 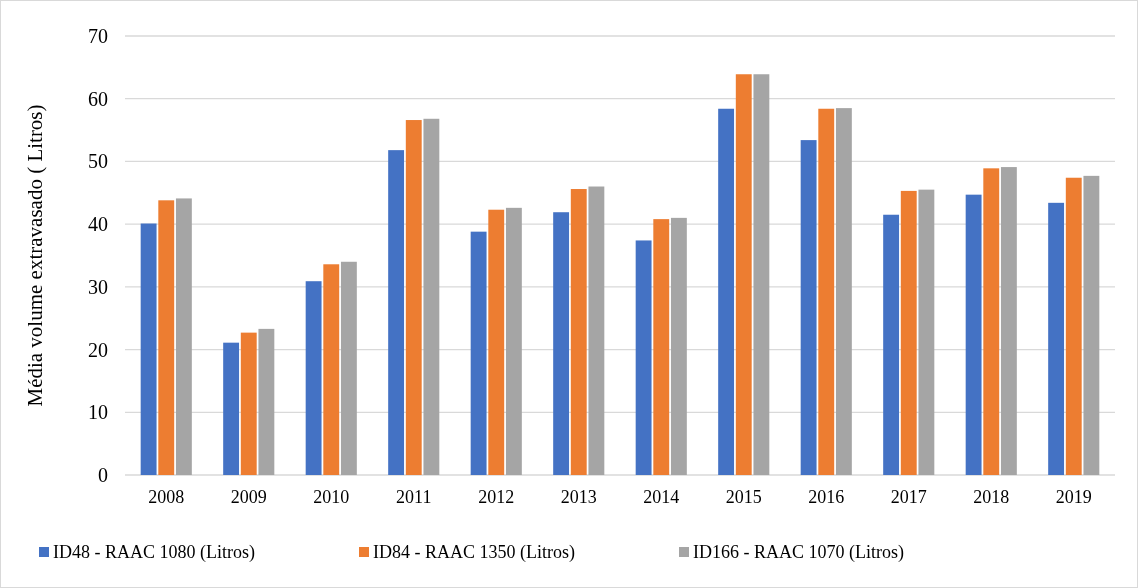 What do you see at coordinates (908, 497) in the screenshot?
I see `x-tick-label: 2017` at bounding box center [908, 497].